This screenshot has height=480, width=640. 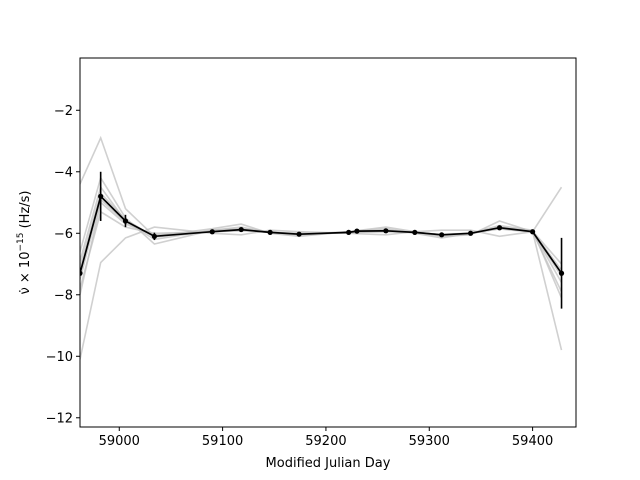 I want to click on y-tick-label: −4, so click(x=63, y=172).